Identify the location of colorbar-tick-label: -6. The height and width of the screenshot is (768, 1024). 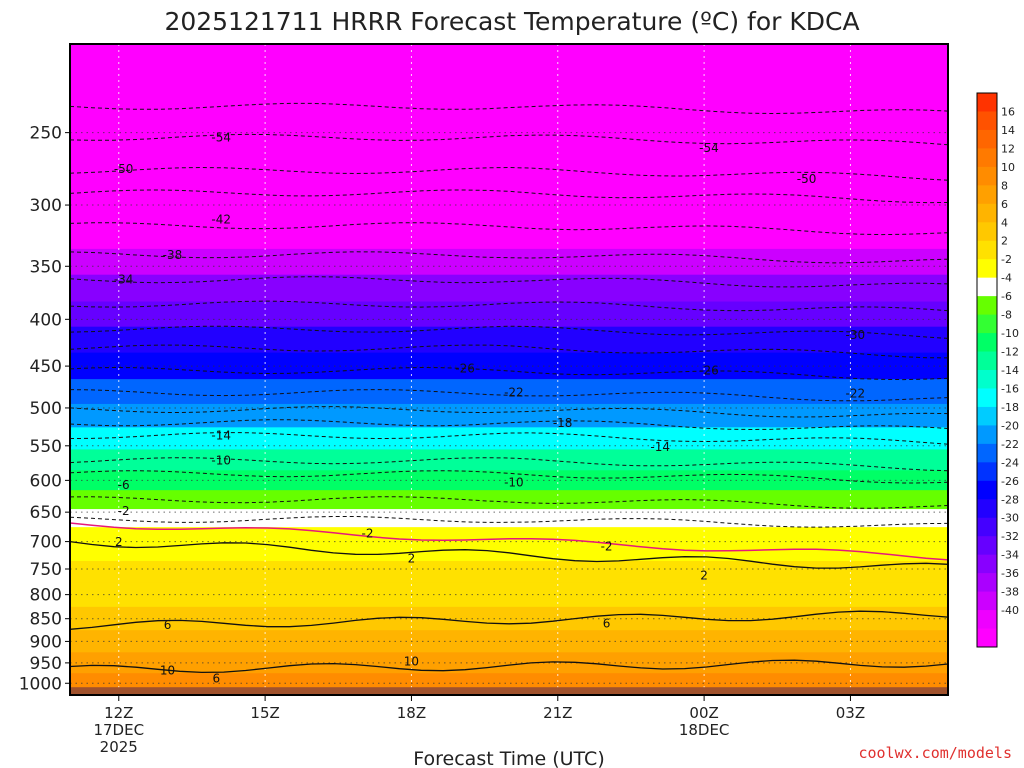
(1006, 296).